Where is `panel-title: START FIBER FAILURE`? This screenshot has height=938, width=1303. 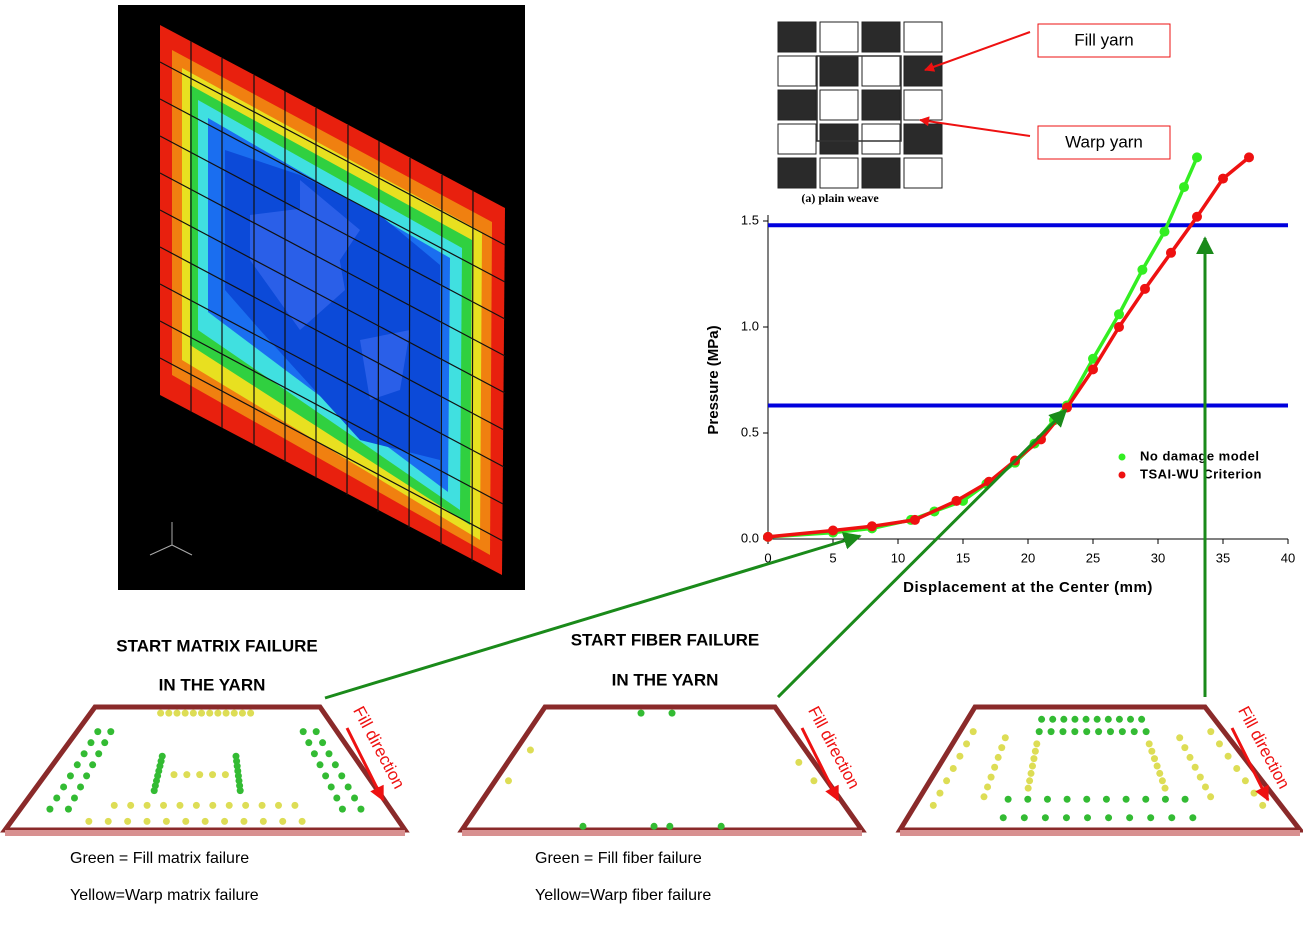
panel-title: START FIBER FAILURE is located at coordinates (665, 639).